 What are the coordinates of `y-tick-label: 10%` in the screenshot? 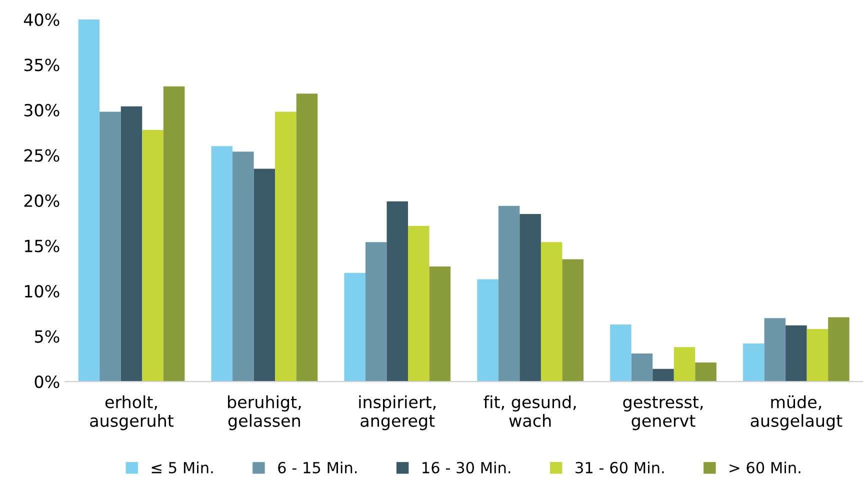 It's located at (42, 291).